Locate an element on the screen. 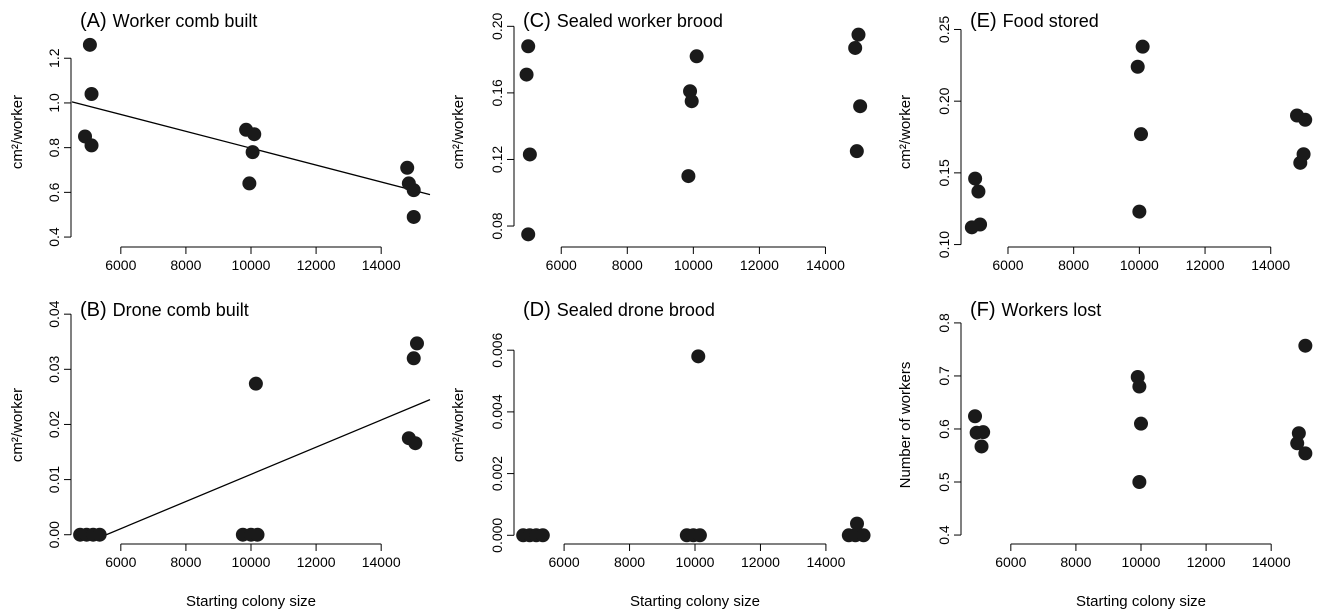 This screenshot has height=610, width=1332. panel-letter: (F) is located at coordinates (983, 310).